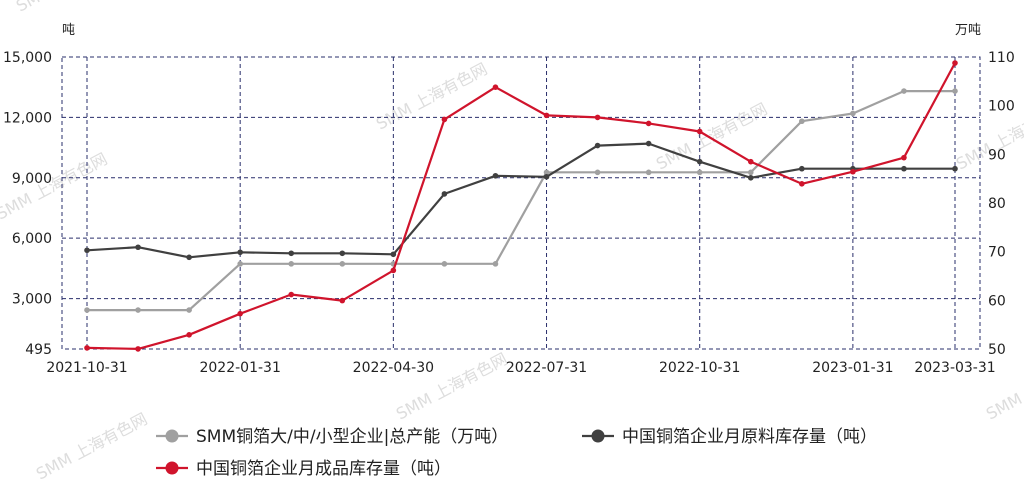  What do you see at coordinates (32, 179) in the screenshot?
I see `y-left-tick-label: 9,000` at bounding box center [32, 179].